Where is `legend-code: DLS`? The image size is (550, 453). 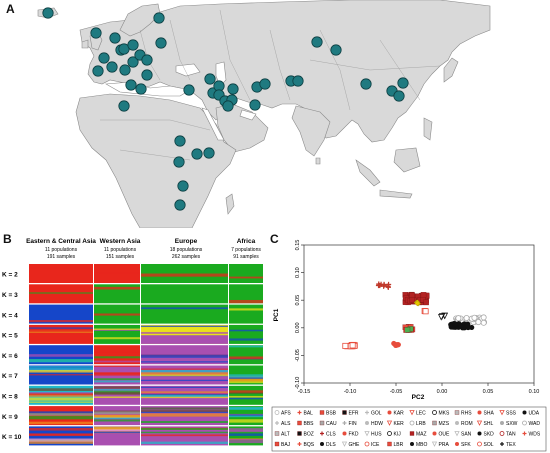
legend-code: DLS is located at coordinates (331, 445).